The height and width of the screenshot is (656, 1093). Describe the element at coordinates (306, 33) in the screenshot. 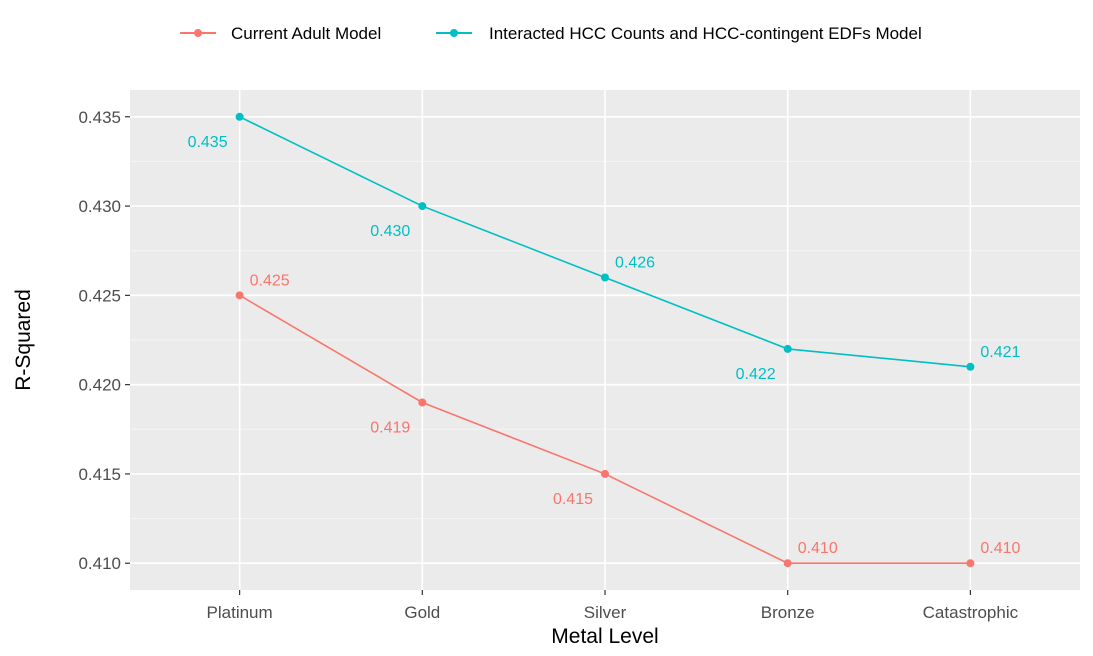

I see `legend-label-current-adult-model: Current Adult Model` at that location.